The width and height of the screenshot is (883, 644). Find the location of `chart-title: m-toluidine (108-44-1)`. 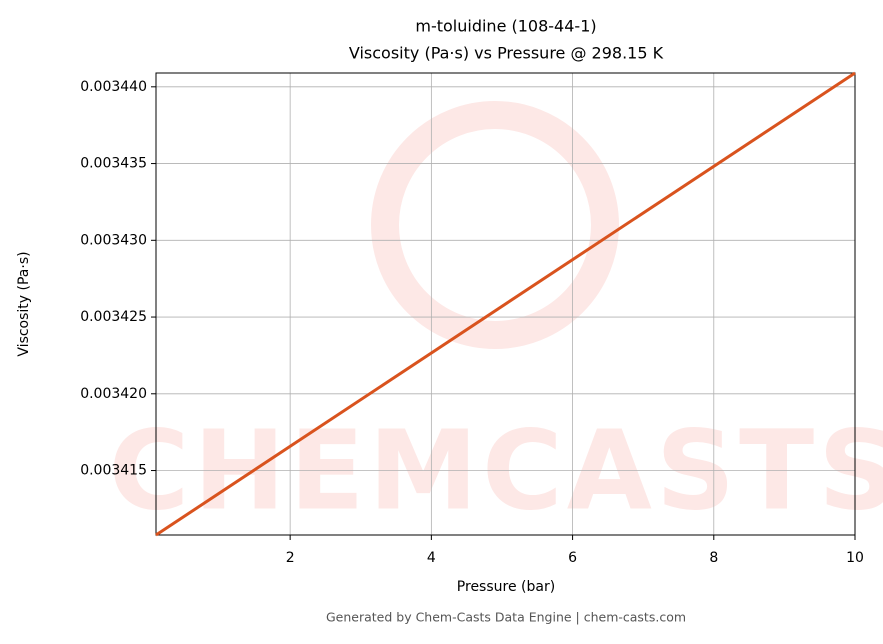

chart-title: m-toluidine (108-44-1) is located at coordinates (505, 26).